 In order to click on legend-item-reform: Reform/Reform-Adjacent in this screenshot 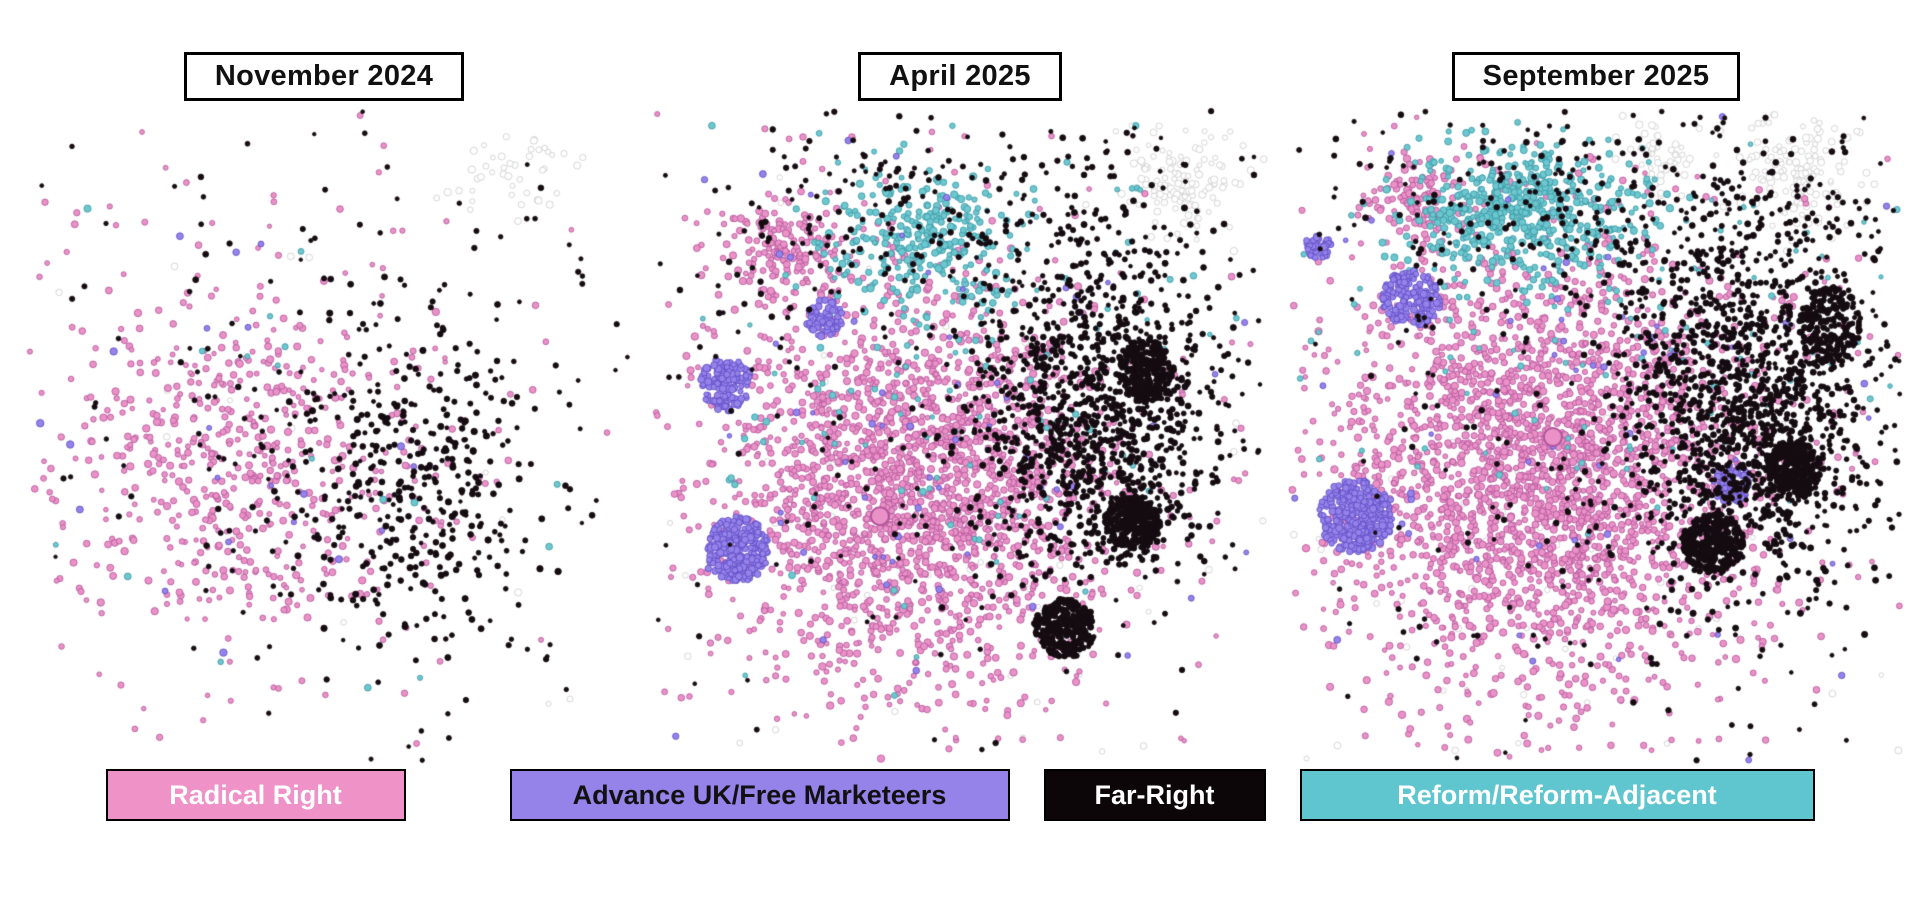, I will do `click(1557, 795)`.